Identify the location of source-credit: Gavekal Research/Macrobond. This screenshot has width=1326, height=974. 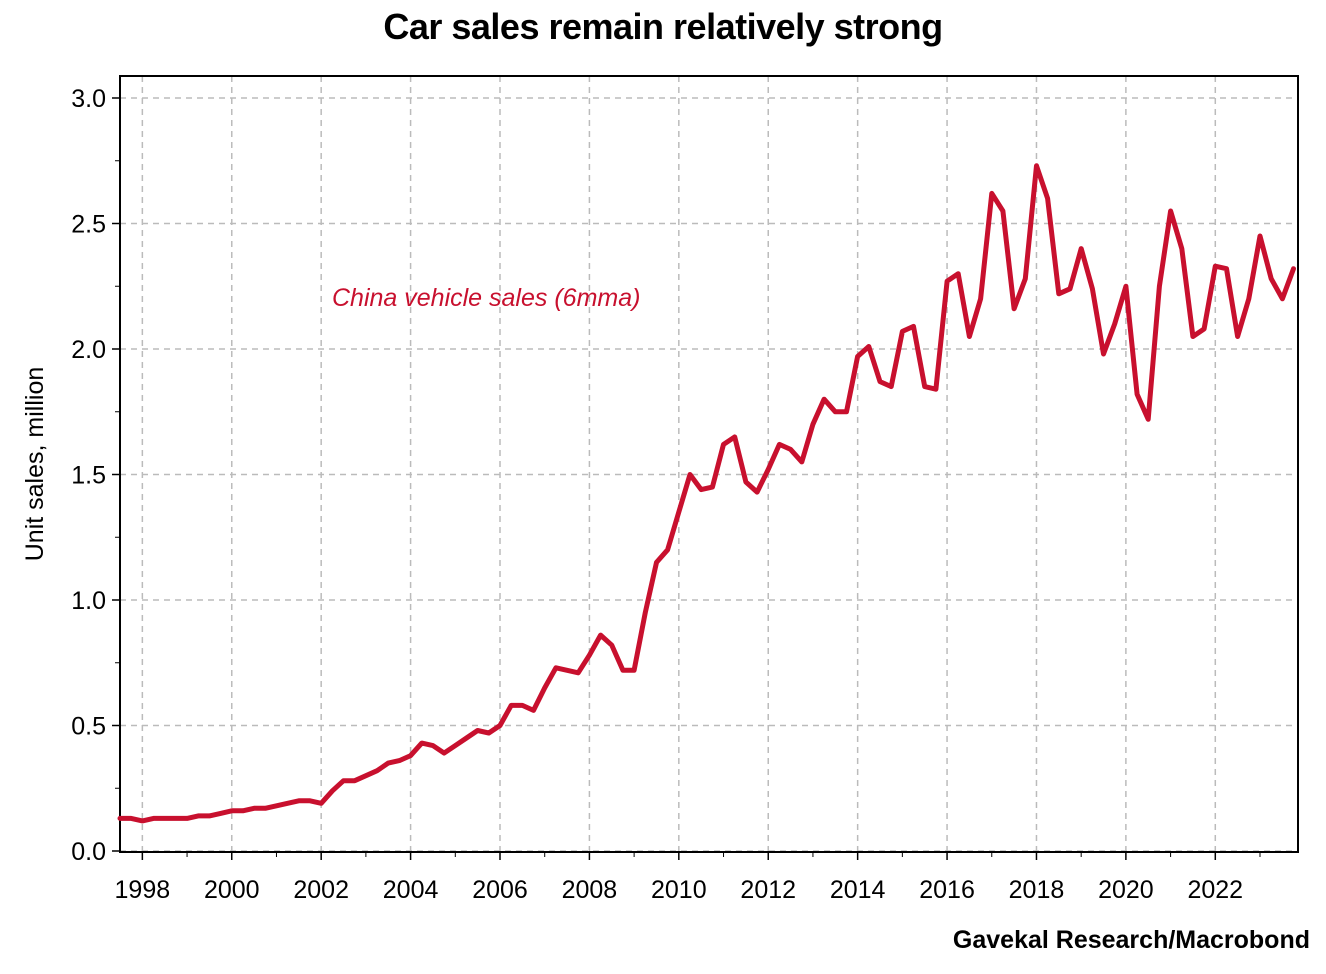
(1131, 940).